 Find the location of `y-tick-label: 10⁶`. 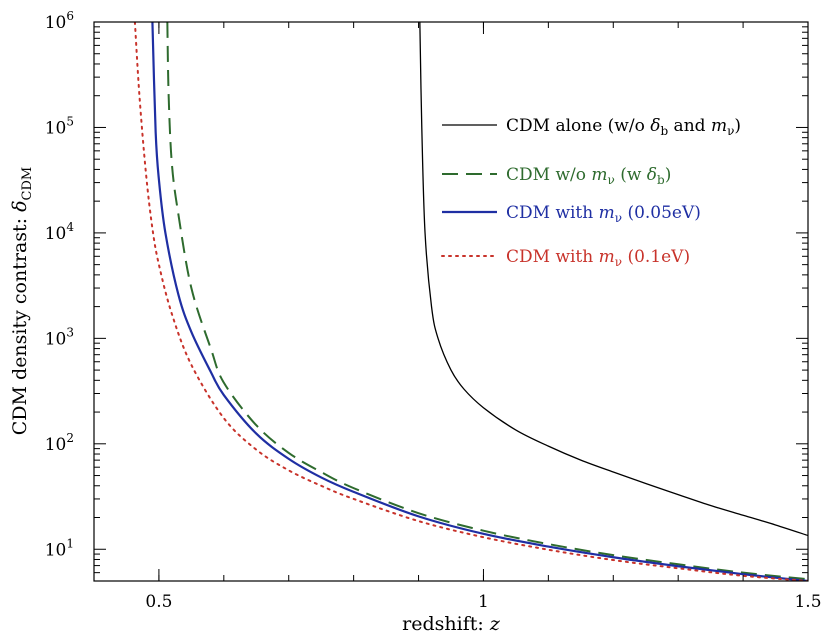

y-tick-label: 10⁶ is located at coordinates (59, 21).